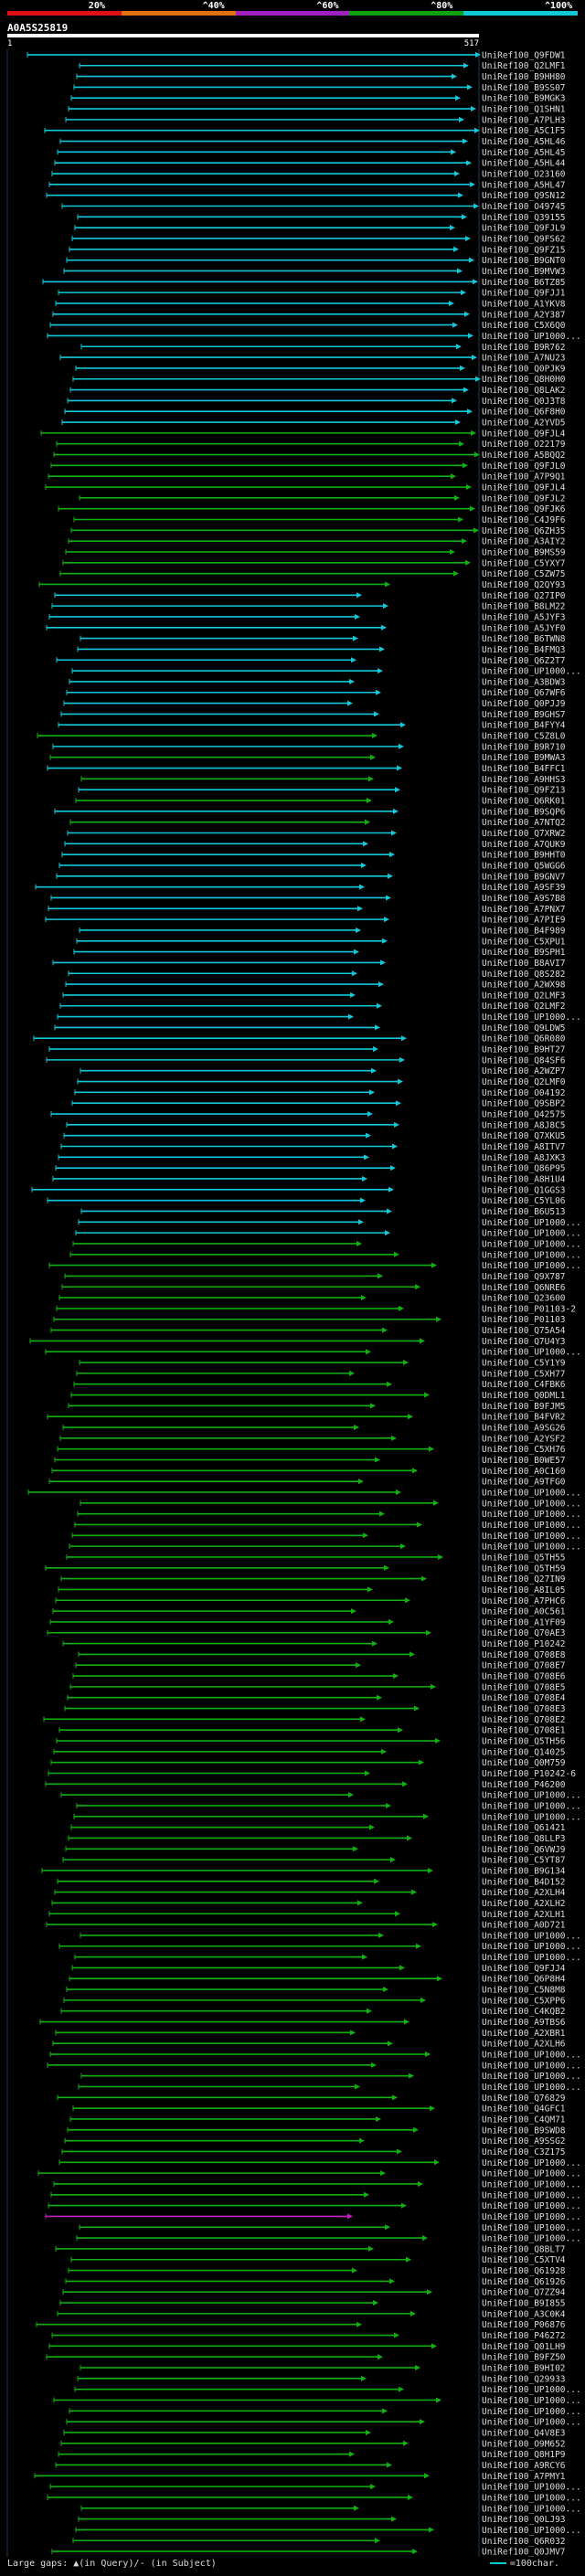 The image size is (585, 2576). Describe the element at coordinates (529, 1774) in the screenshot. I see `hit-label: UniRef100_P10242-6` at that location.